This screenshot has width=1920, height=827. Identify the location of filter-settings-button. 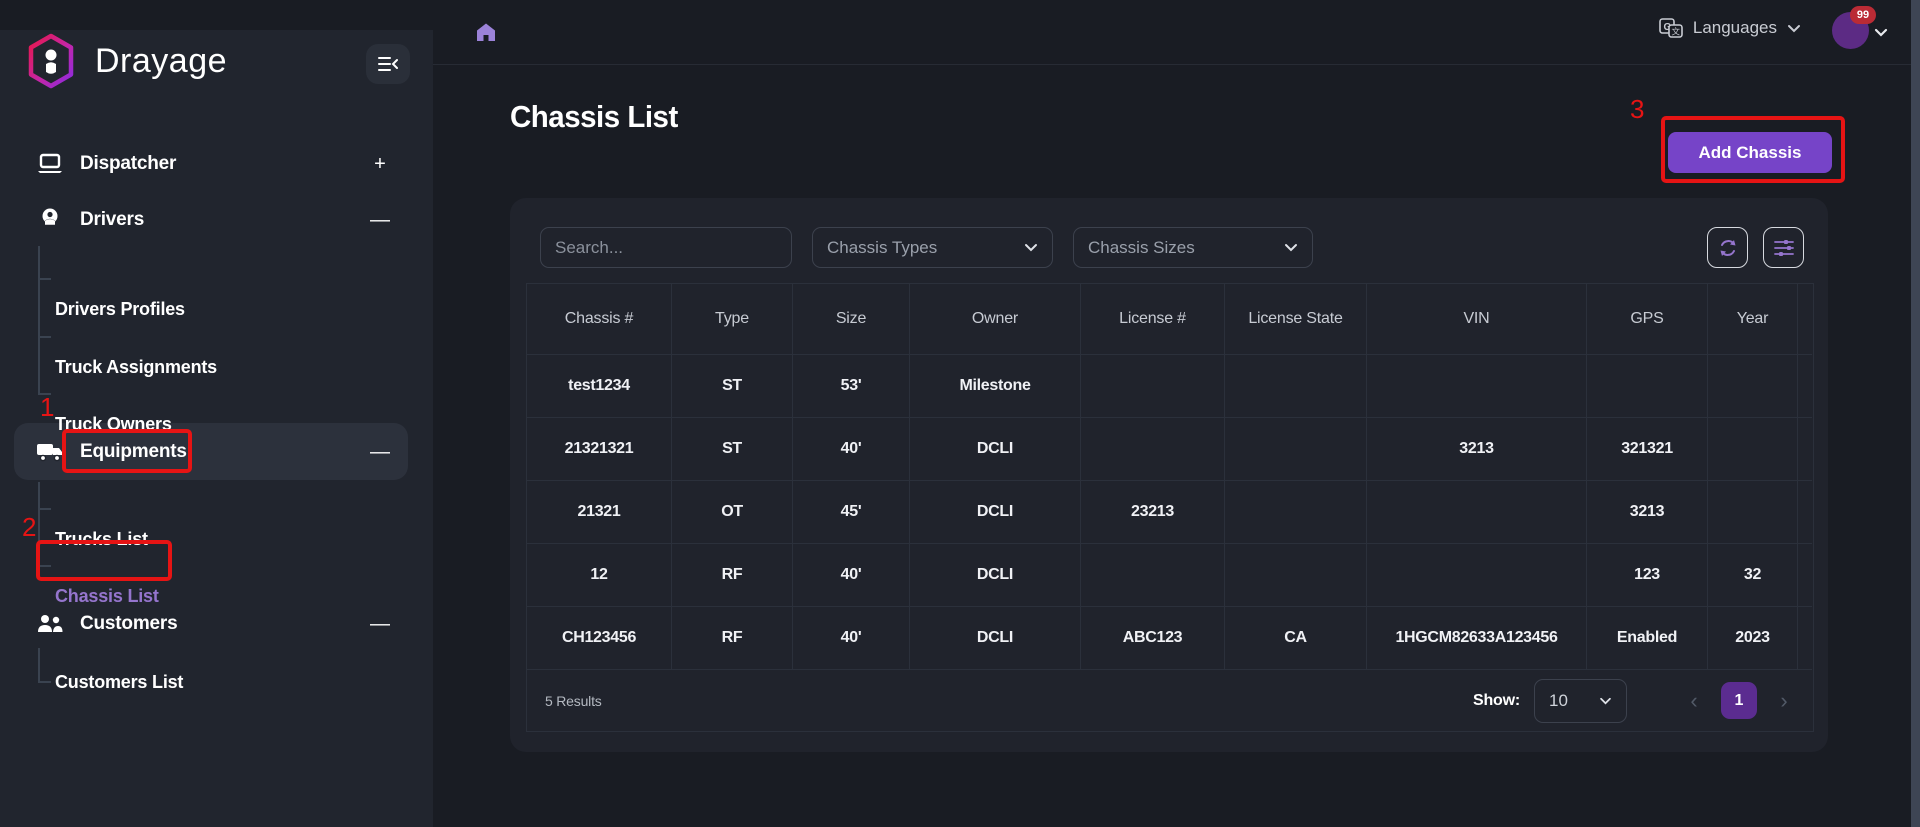
(1783, 247).